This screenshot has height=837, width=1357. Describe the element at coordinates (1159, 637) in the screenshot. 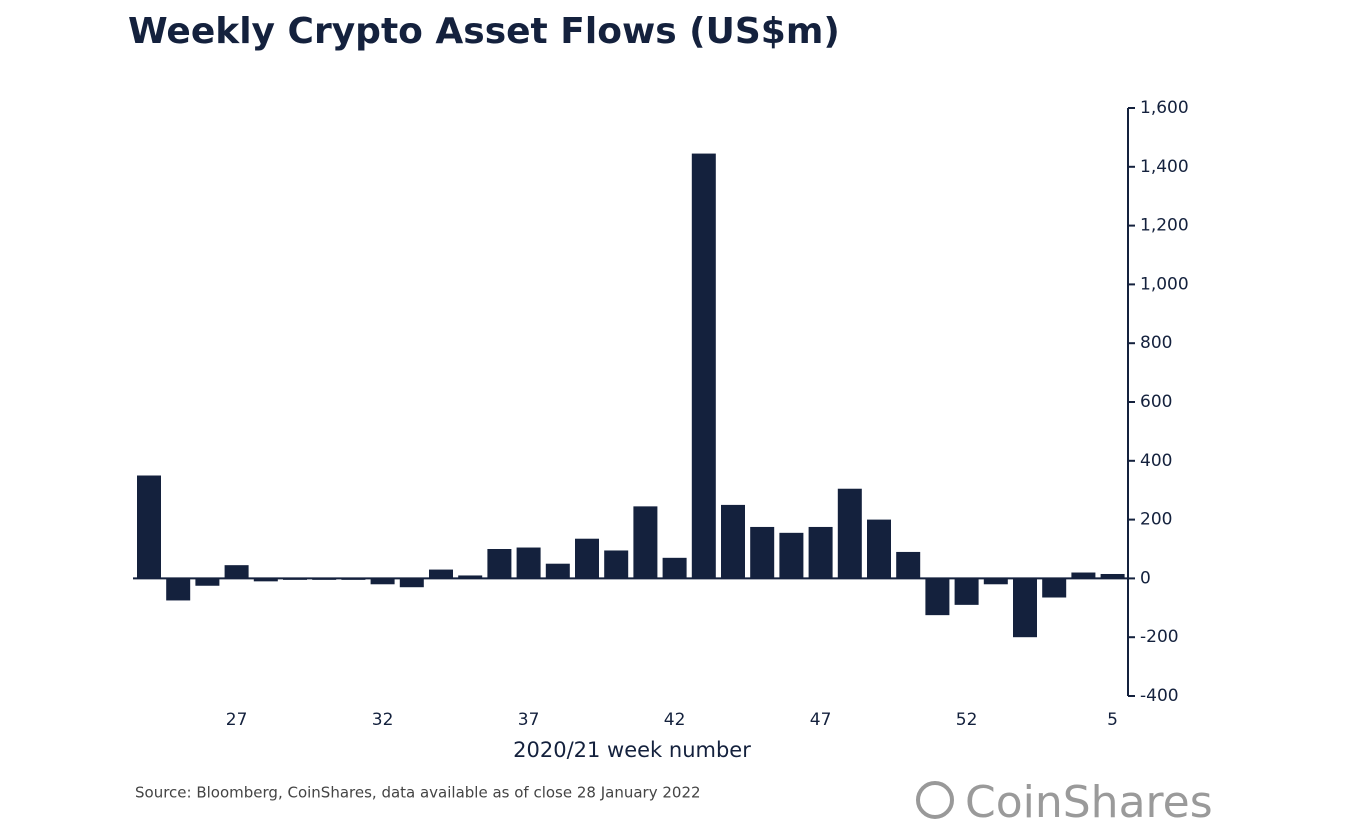

I see `y-tick-label: -200` at that location.